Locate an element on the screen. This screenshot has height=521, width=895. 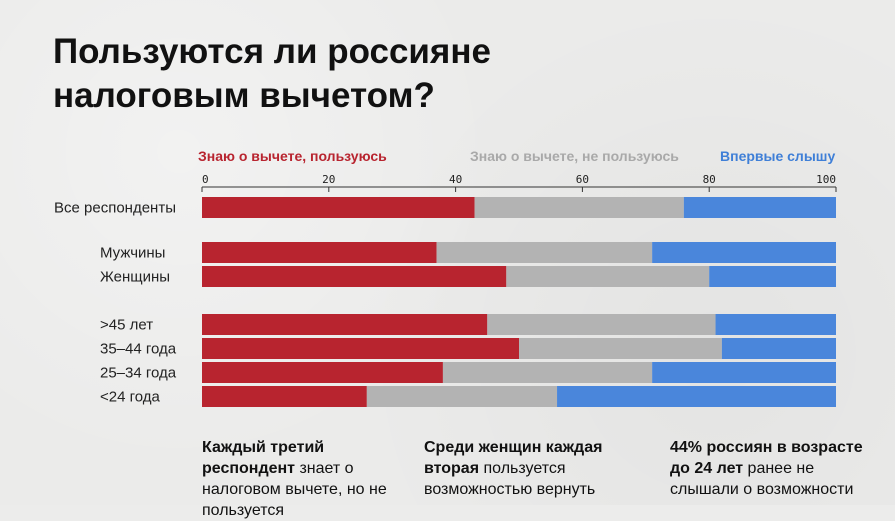
row-label-5: 25–34 года is located at coordinates (138, 373).